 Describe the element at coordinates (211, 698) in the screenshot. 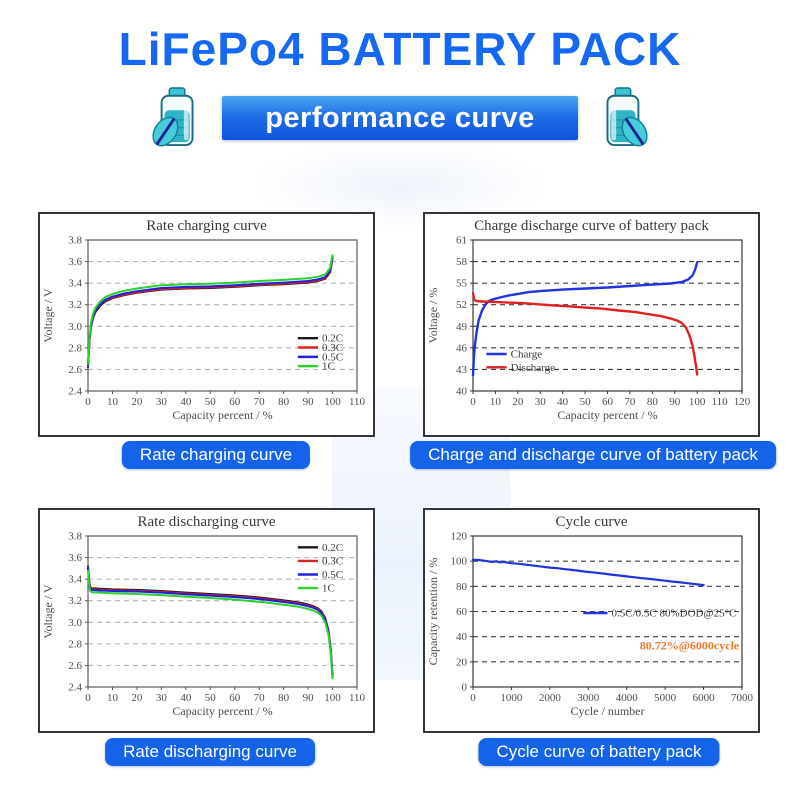

I see `svg-text: 50` at that location.